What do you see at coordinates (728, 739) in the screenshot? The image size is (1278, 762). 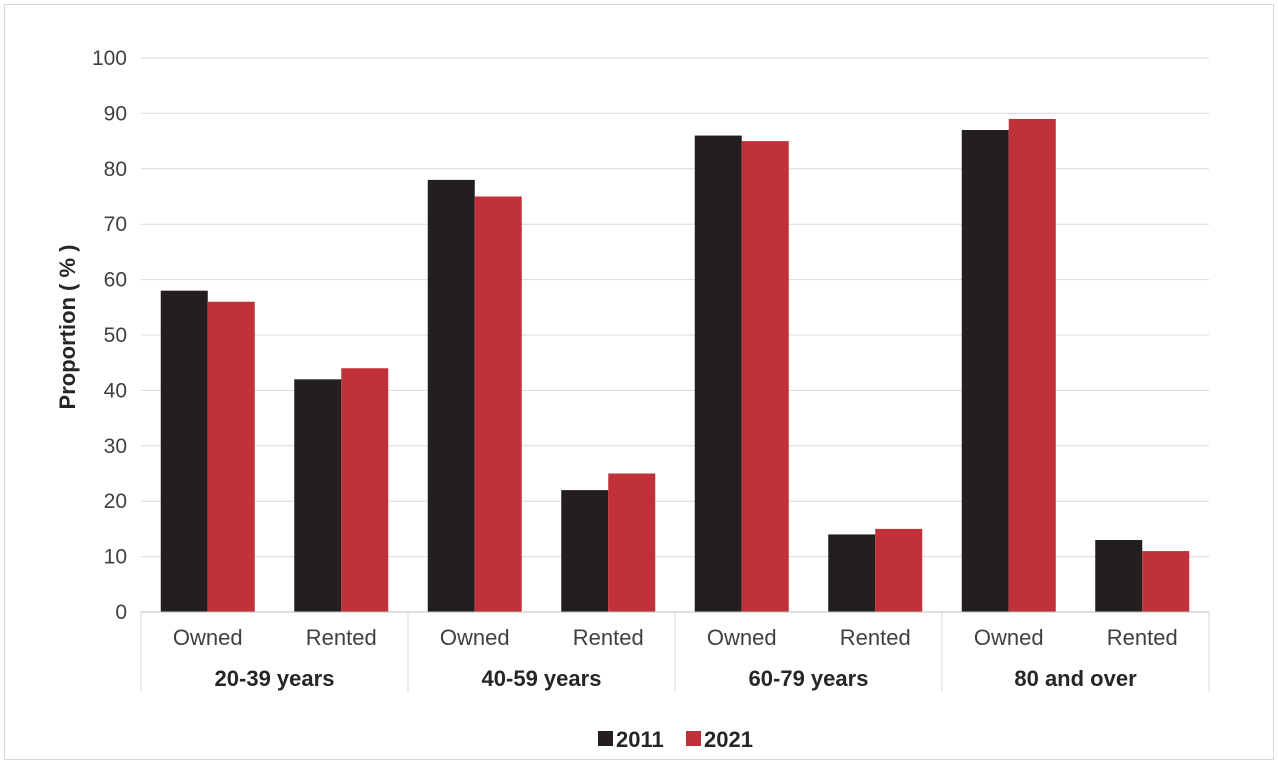 I see `legend-label: 2021` at bounding box center [728, 739].